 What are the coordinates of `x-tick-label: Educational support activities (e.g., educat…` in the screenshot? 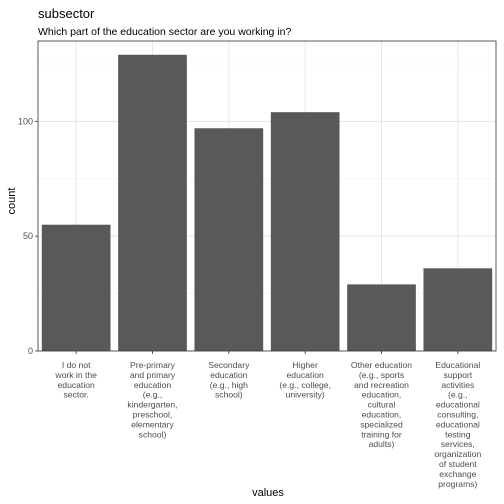 It's located at (457, 424).